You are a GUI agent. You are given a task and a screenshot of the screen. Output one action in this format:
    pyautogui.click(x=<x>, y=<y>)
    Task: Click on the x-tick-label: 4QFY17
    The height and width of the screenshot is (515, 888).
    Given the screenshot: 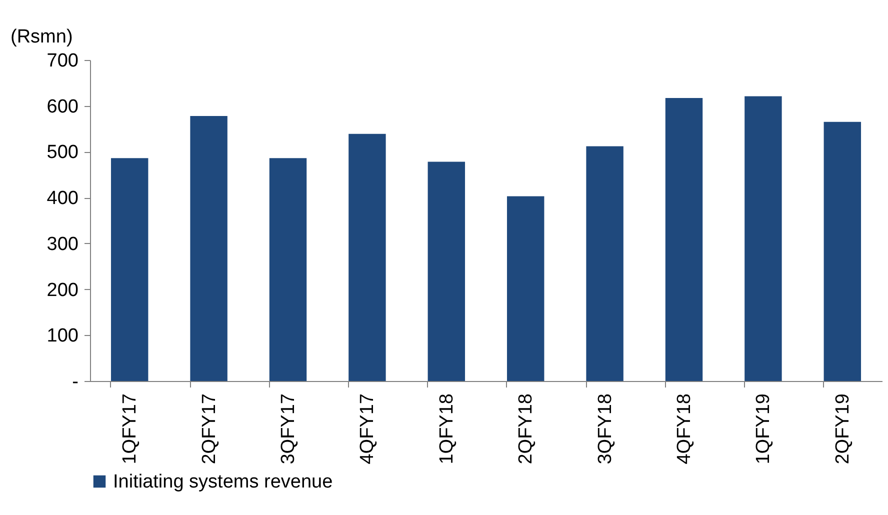 What is the action you would take?
    pyautogui.click(x=367, y=429)
    